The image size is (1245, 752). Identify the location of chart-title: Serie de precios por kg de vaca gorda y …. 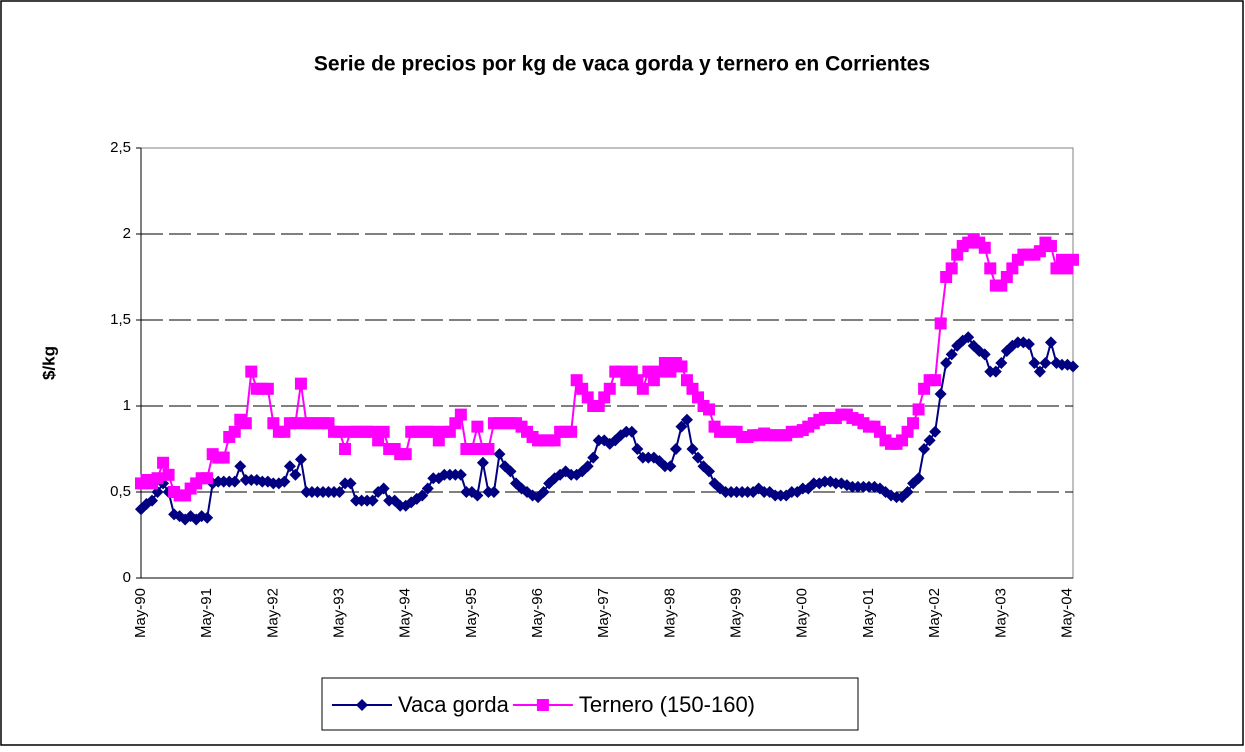
(622, 64).